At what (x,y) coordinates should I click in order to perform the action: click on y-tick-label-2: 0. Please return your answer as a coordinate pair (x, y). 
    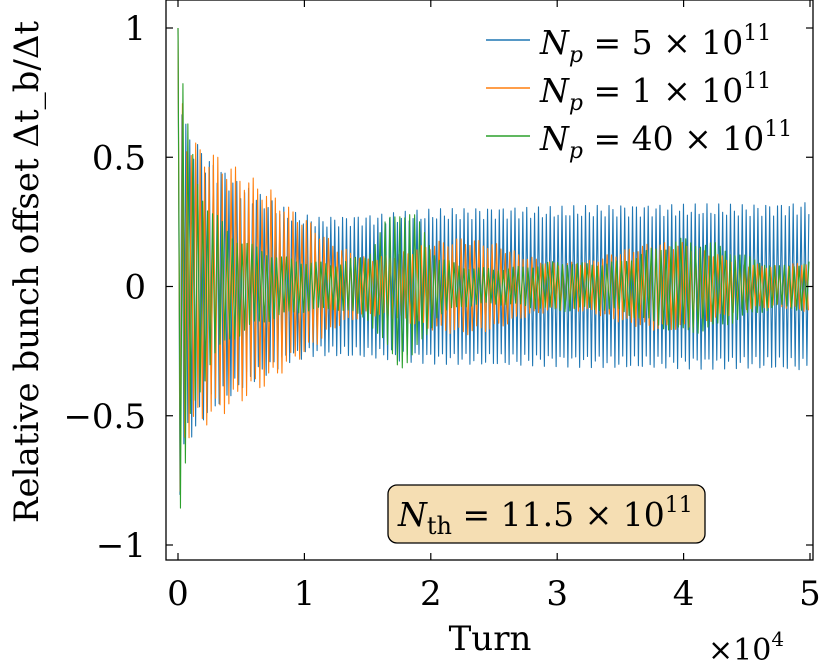
    Looking at the image, I should click on (135, 288).